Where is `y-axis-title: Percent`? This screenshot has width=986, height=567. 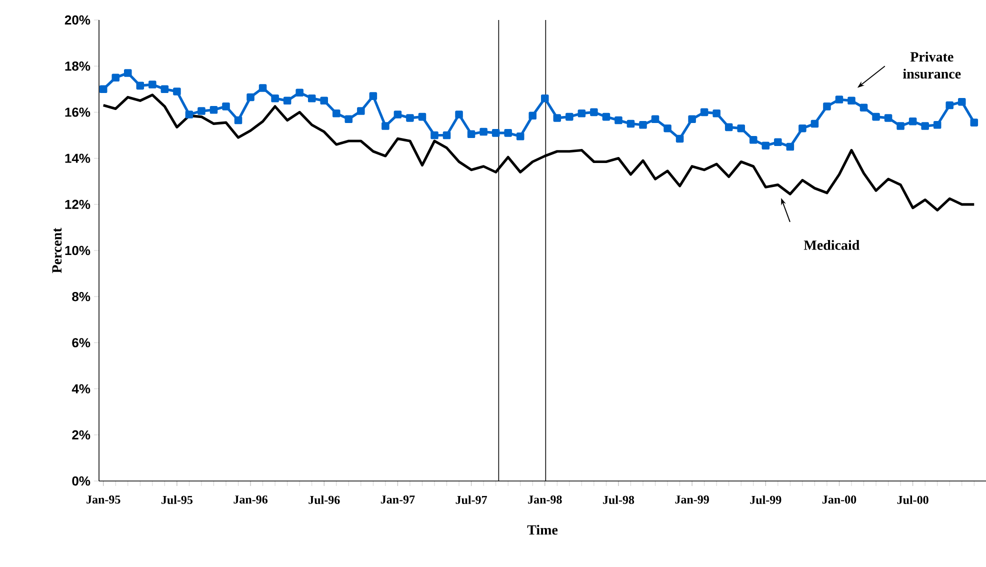
y-axis-title: Percent is located at coordinates (57, 251).